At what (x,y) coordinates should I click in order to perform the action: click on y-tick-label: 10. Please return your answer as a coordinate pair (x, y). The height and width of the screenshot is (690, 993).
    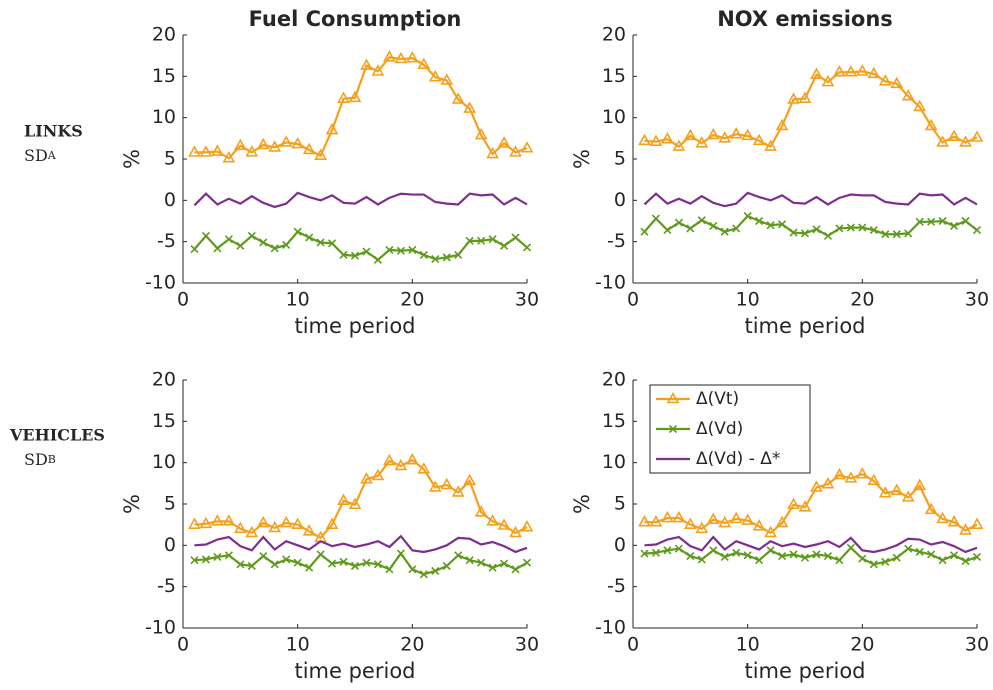
    Looking at the image, I should click on (164, 462).